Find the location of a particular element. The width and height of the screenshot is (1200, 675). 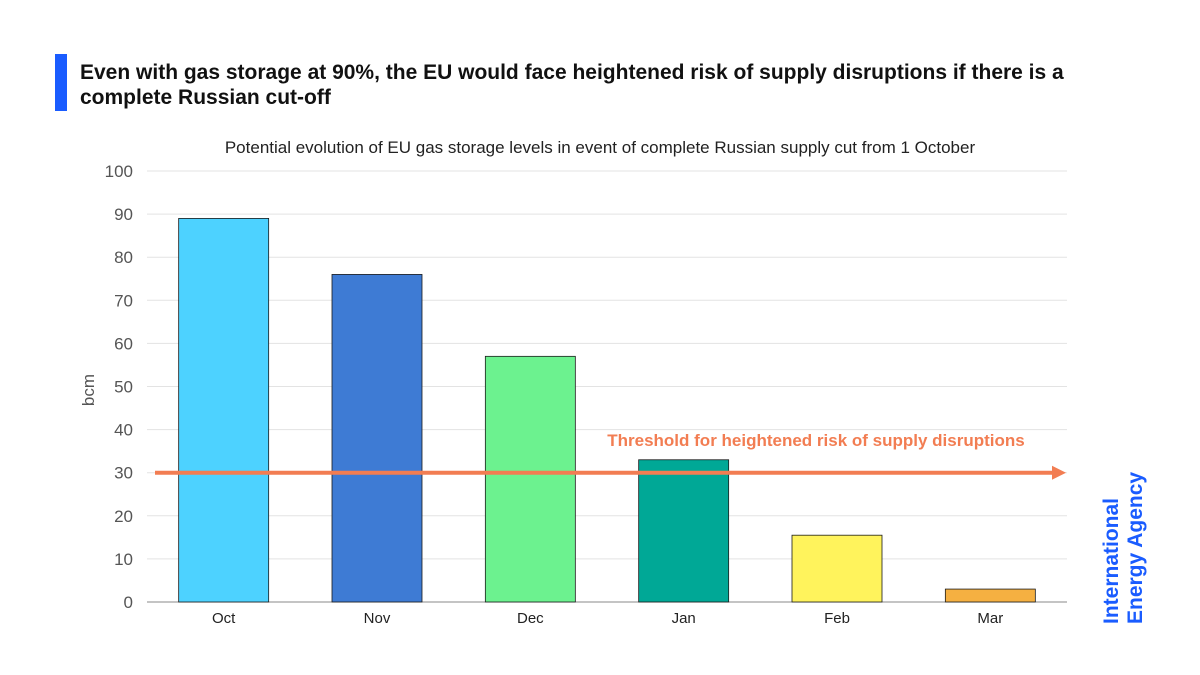

bar-jan is located at coordinates (684, 531).